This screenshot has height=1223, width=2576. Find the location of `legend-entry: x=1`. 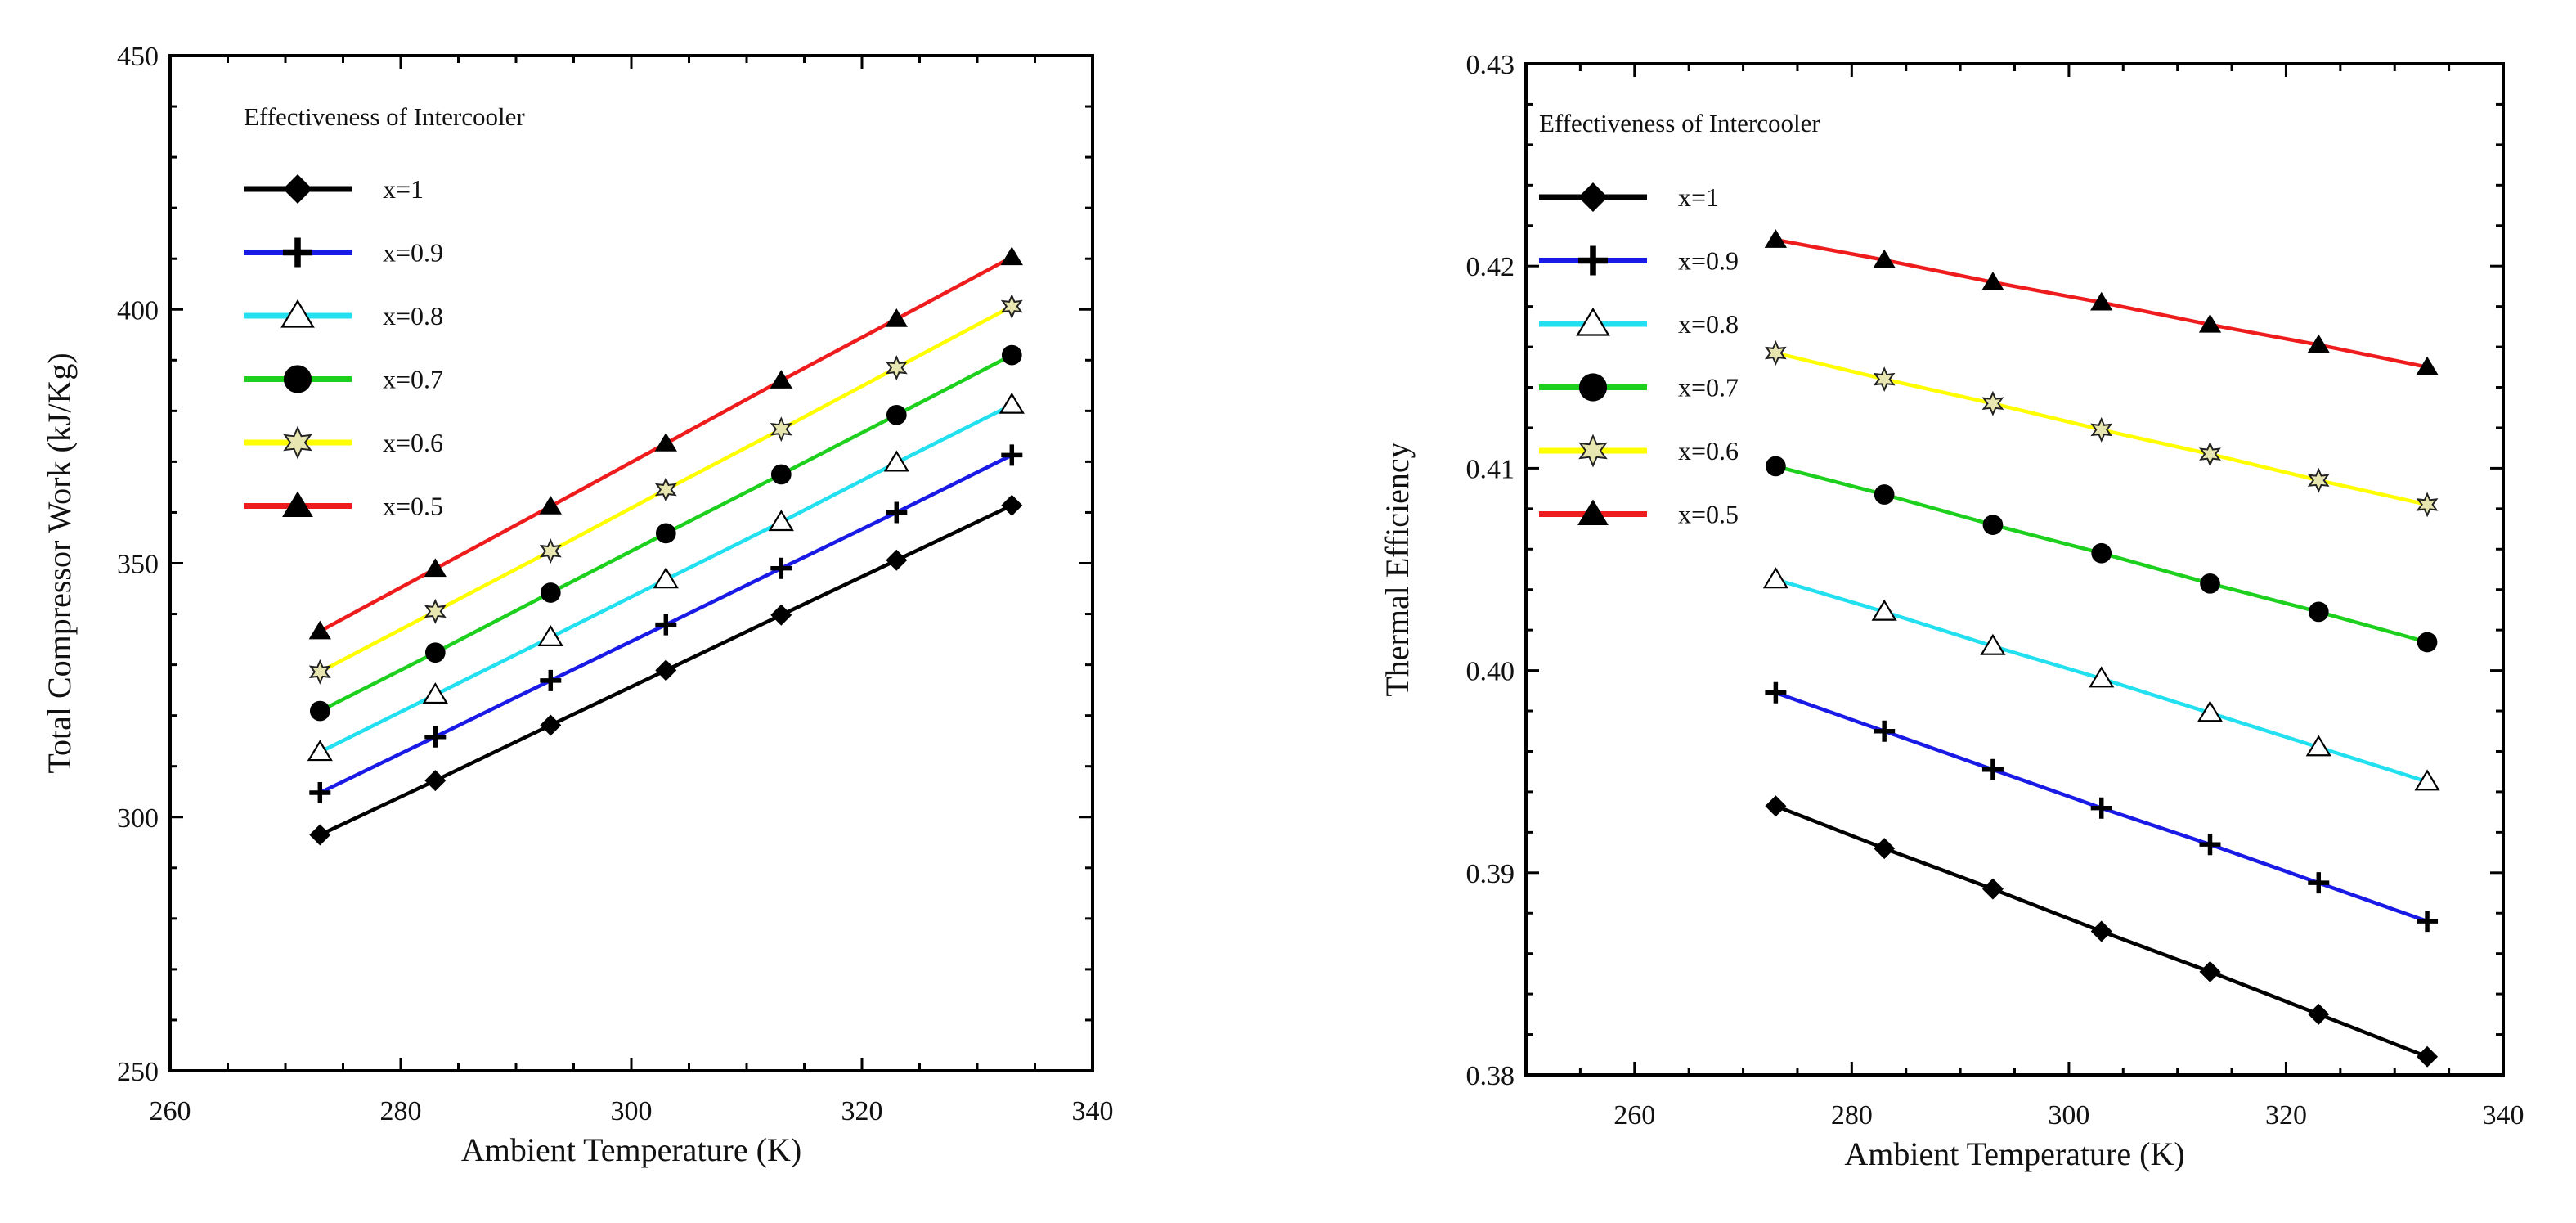

legend-entry: x=1 is located at coordinates (334, 189).